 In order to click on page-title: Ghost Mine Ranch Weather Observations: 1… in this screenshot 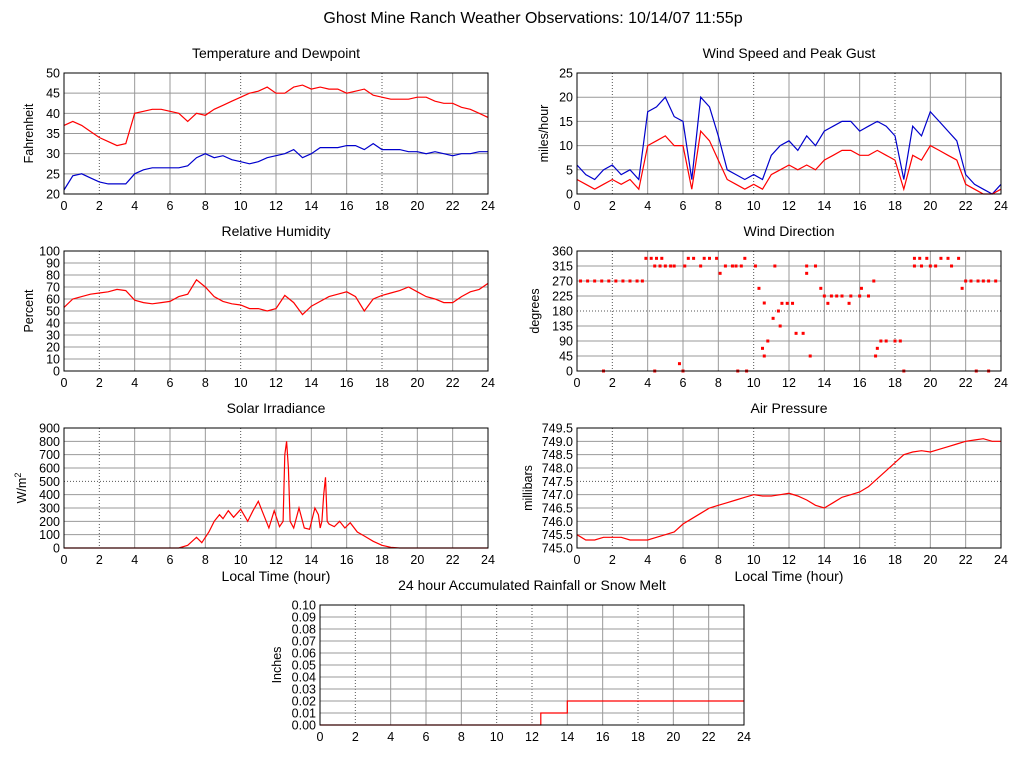, I will do `click(532, 18)`.